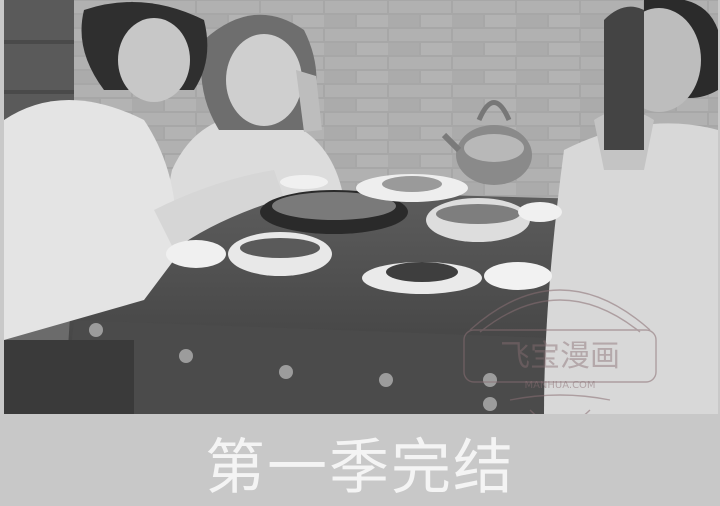 This screenshot has width=720, height=506. Describe the element at coordinates (196, 254) in the screenshot. I see `bowl-small-left` at that location.